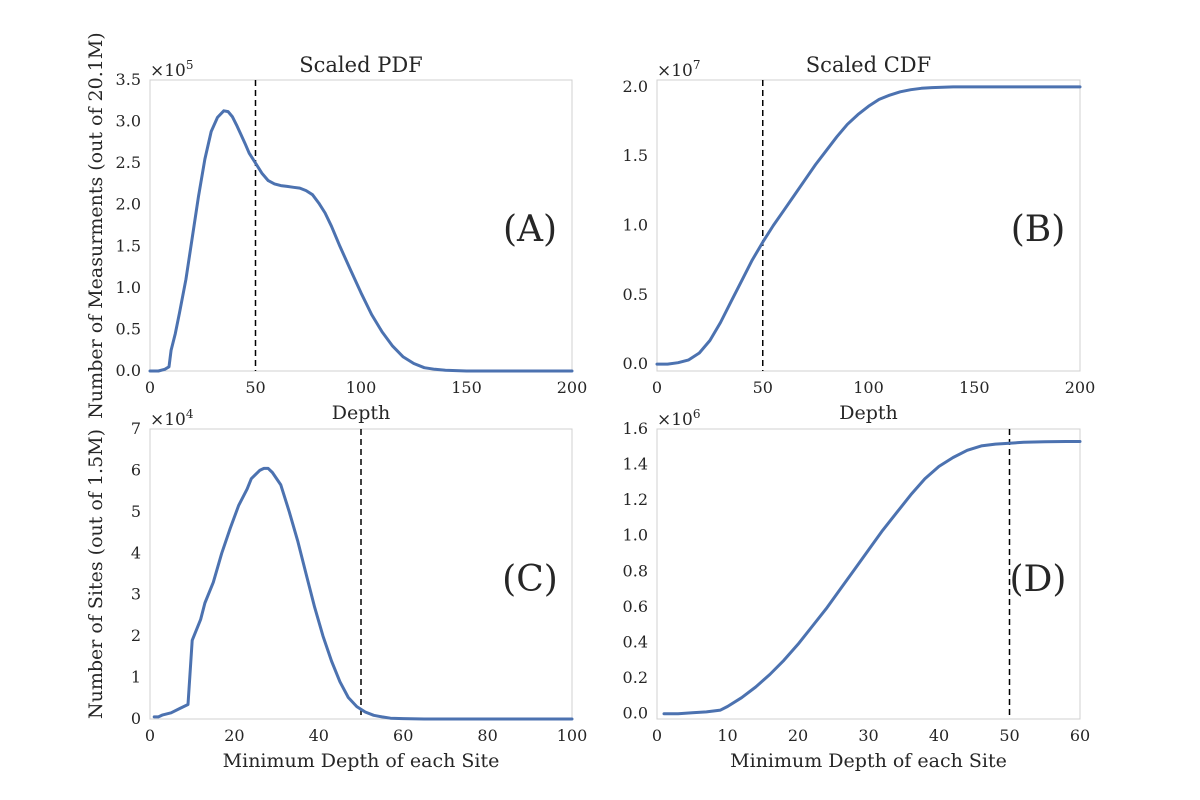 This screenshot has height=800, width=1200. I want to click on y-axis-label: Number of Sites (out of 1.5M), so click(96, 574).